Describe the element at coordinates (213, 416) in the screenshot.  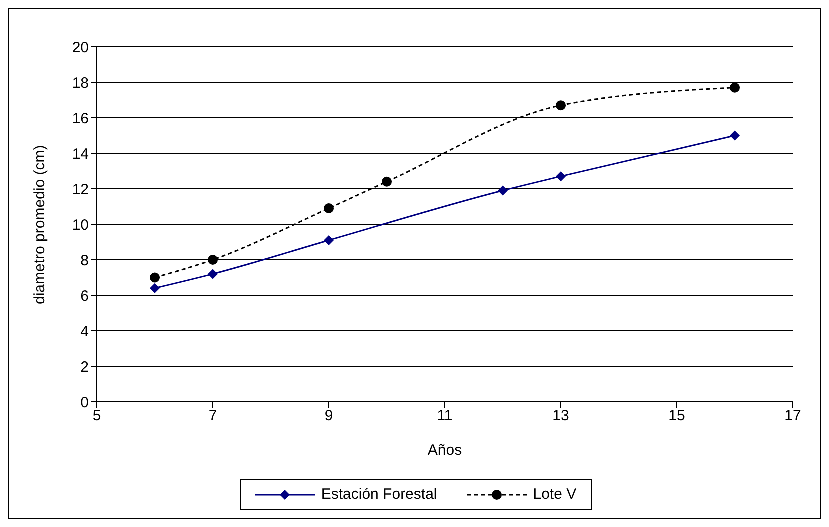
I see `x-tick-label: 7` at that location.